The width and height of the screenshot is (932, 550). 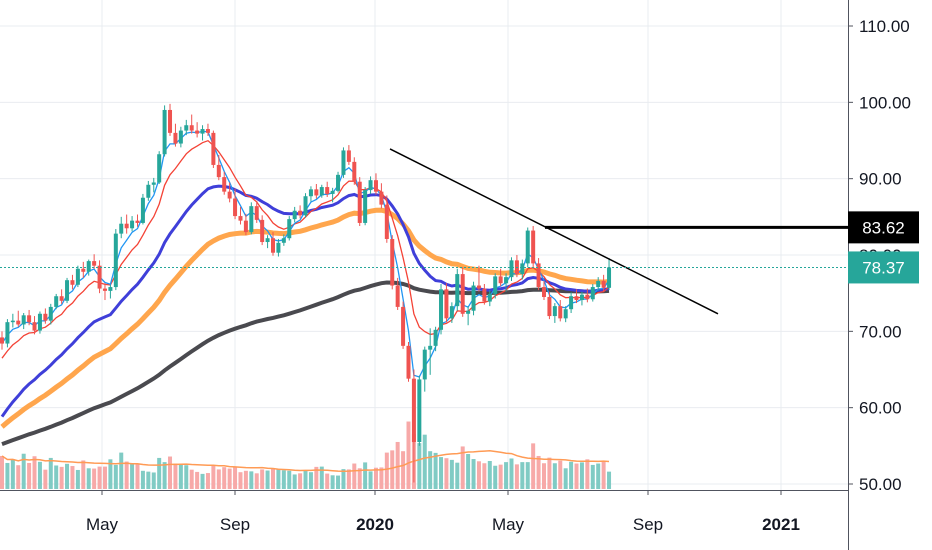 What do you see at coordinates (880, 408) in the screenshot?
I see `y-tick-label: 60.00` at bounding box center [880, 408].